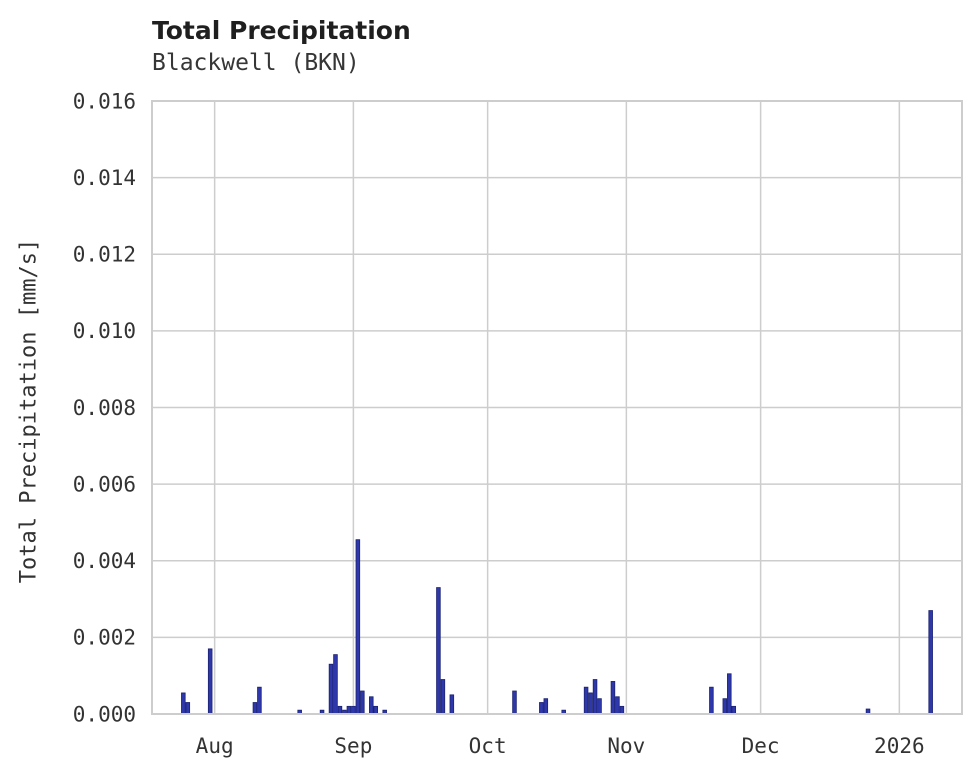 This screenshot has width=980, height=780. Describe the element at coordinates (104, 484) in the screenshot. I see `y-tick-label: 0.006` at that location.